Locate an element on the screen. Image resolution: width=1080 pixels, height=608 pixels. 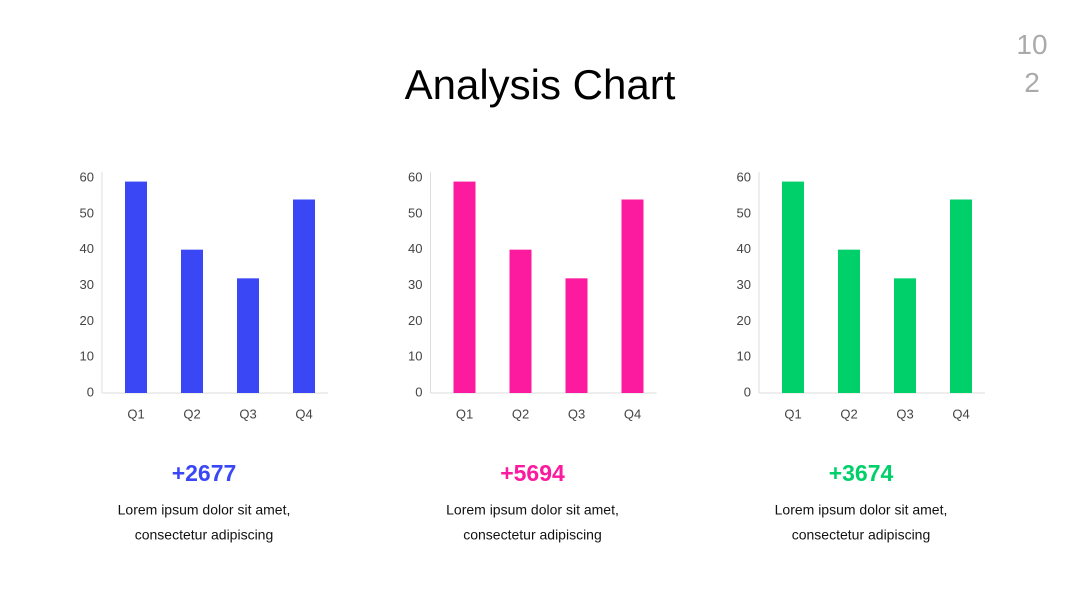
page-number: 102 is located at coordinates (1032, 63).